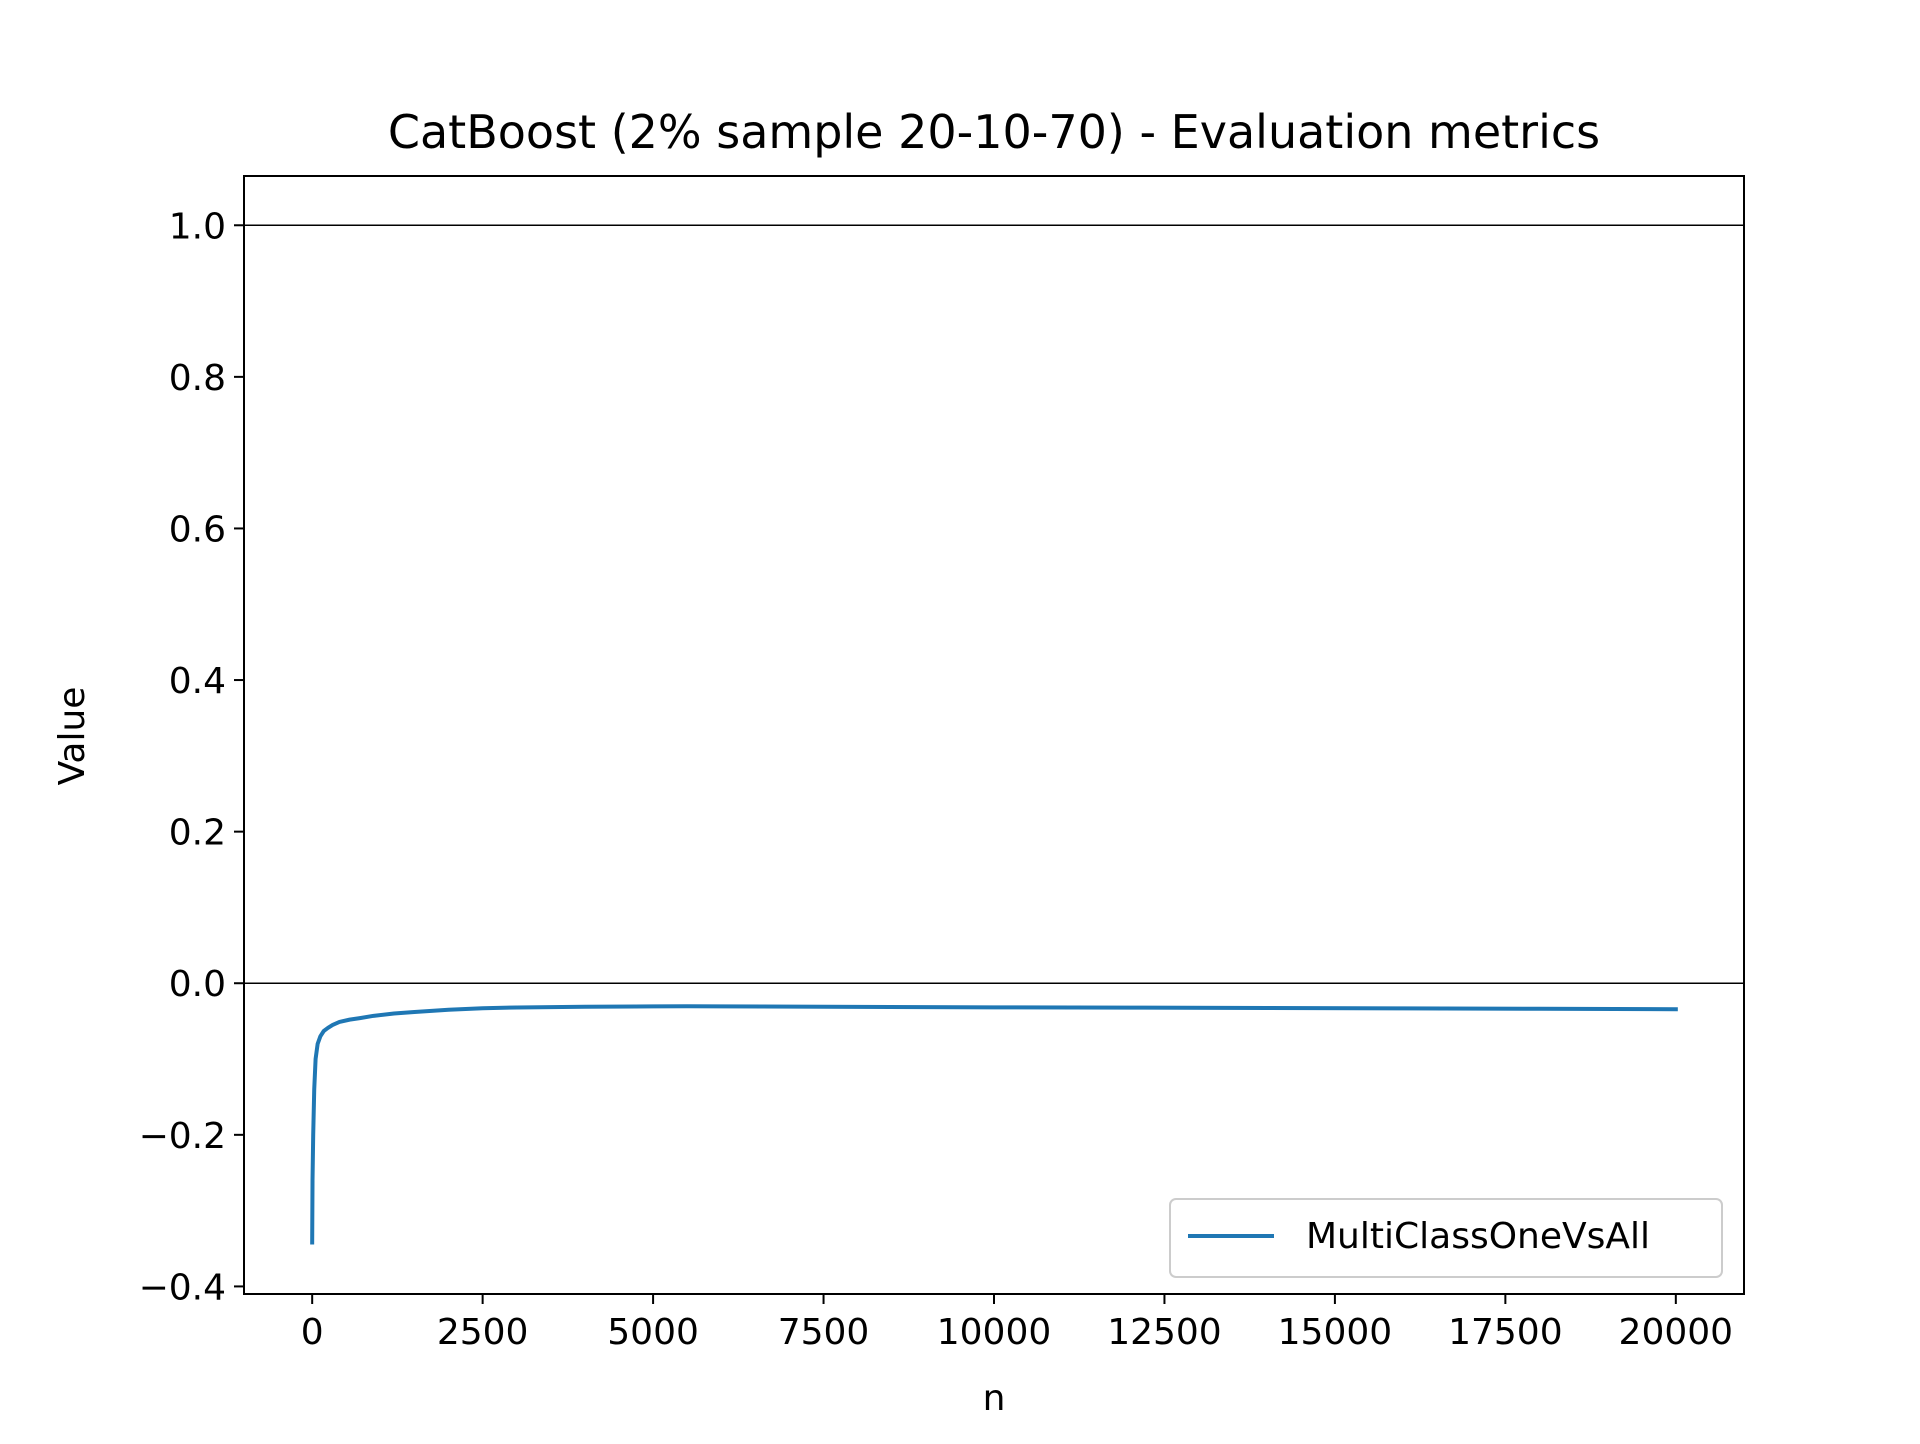 The height and width of the screenshot is (1444, 1920). What do you see at coordinates (197, 529) in the screenshot?
I see `y-tick-label: 0.6` at bounding box center [197, 529].